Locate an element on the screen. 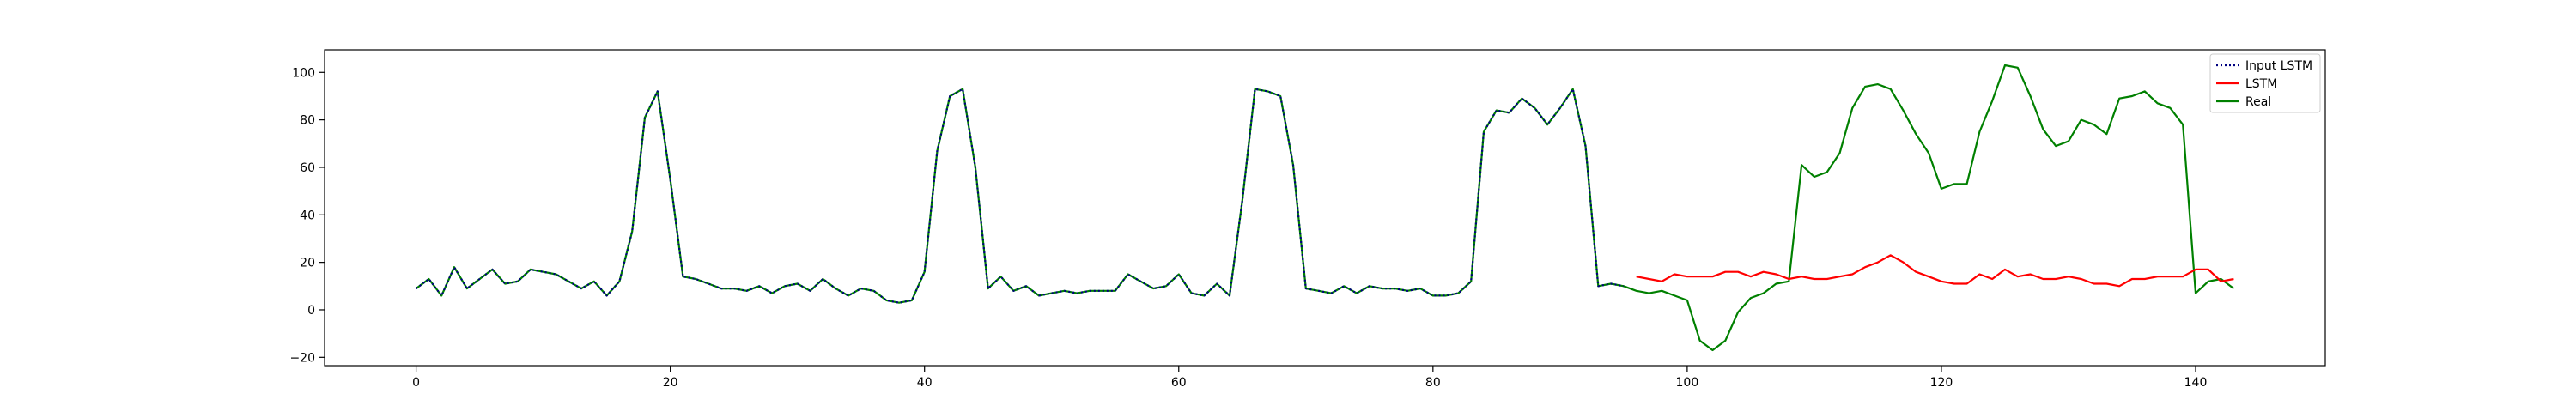 Image resolution: width=2576 pixels, height=412 pixels. x-tick-label: 0 is located at coordinates (416, 383).